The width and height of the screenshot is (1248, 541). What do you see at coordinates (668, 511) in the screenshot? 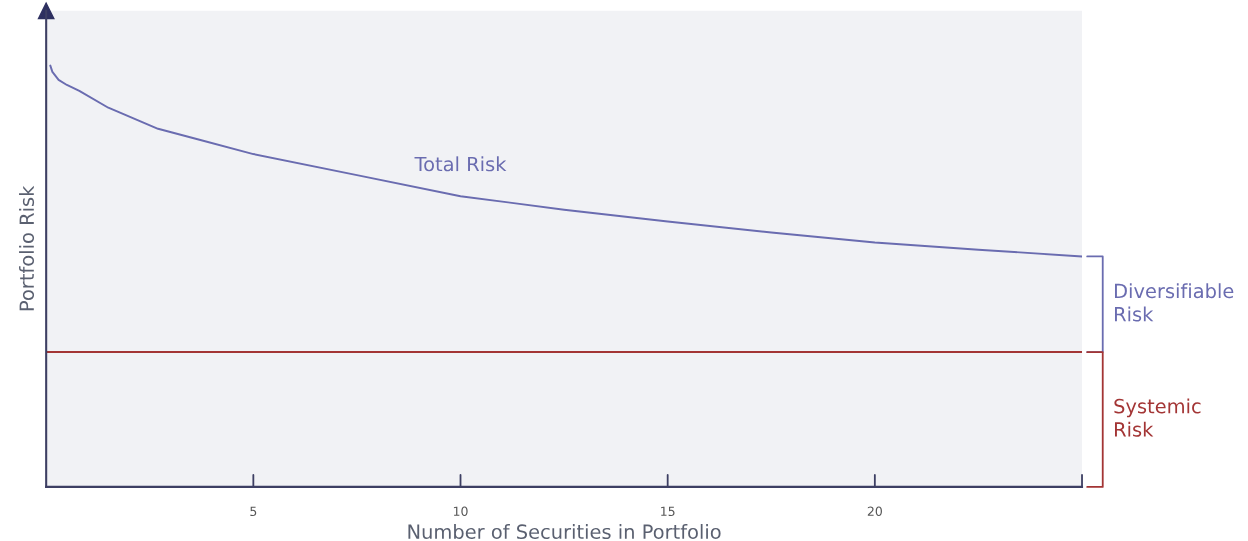
I see `x-tick-label: 15` at bounding box center [668, 511].